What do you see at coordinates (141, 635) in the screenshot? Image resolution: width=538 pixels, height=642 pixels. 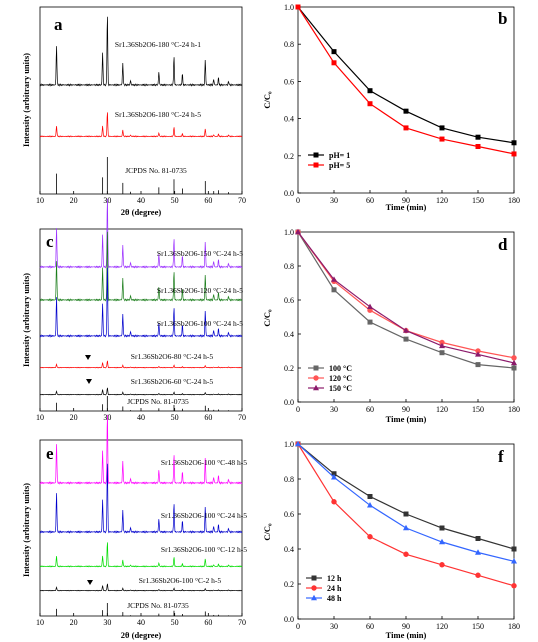 I see `xlabel-e: 2θ (degree)` at bounding box center [141, 635].